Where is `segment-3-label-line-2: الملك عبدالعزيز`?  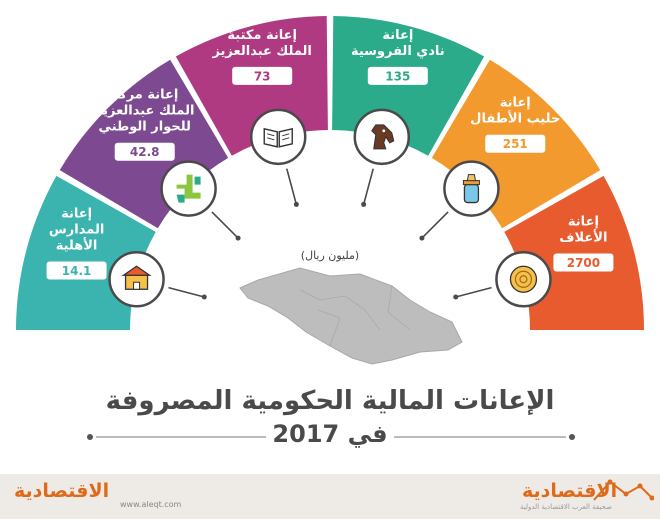 segment-3-label-line-2: الملك عبدالعزيز is located at coordinates (261, 51).